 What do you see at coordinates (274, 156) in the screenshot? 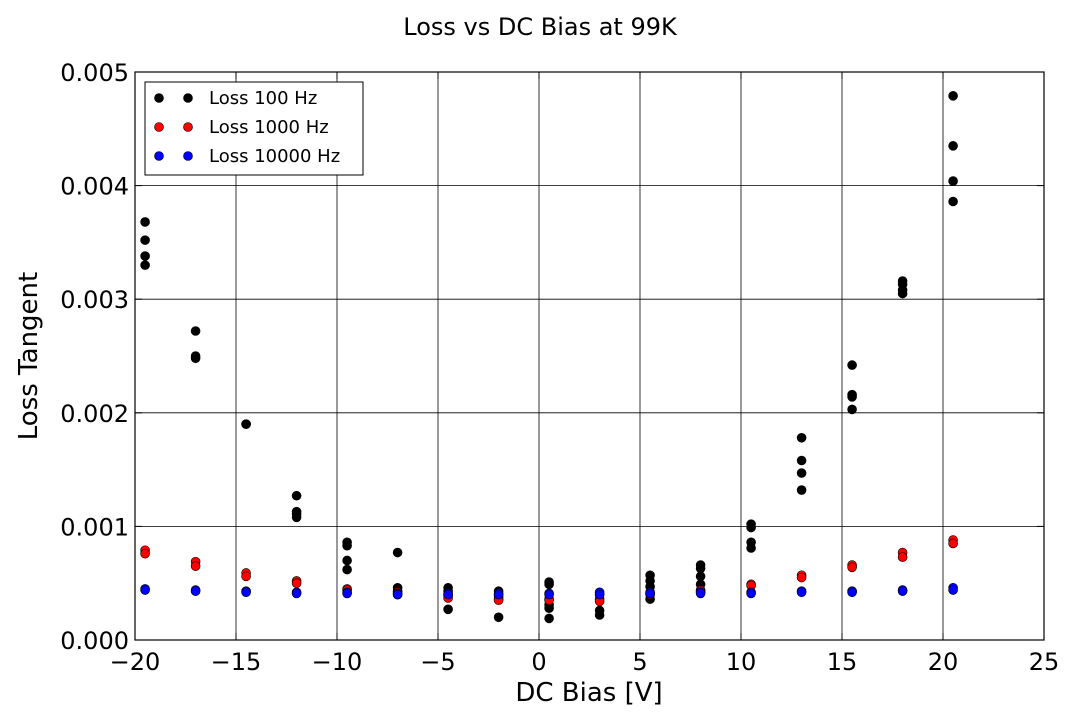
I see `legend-label: Loss 10000 Hz` at bounding box center [274, 156].